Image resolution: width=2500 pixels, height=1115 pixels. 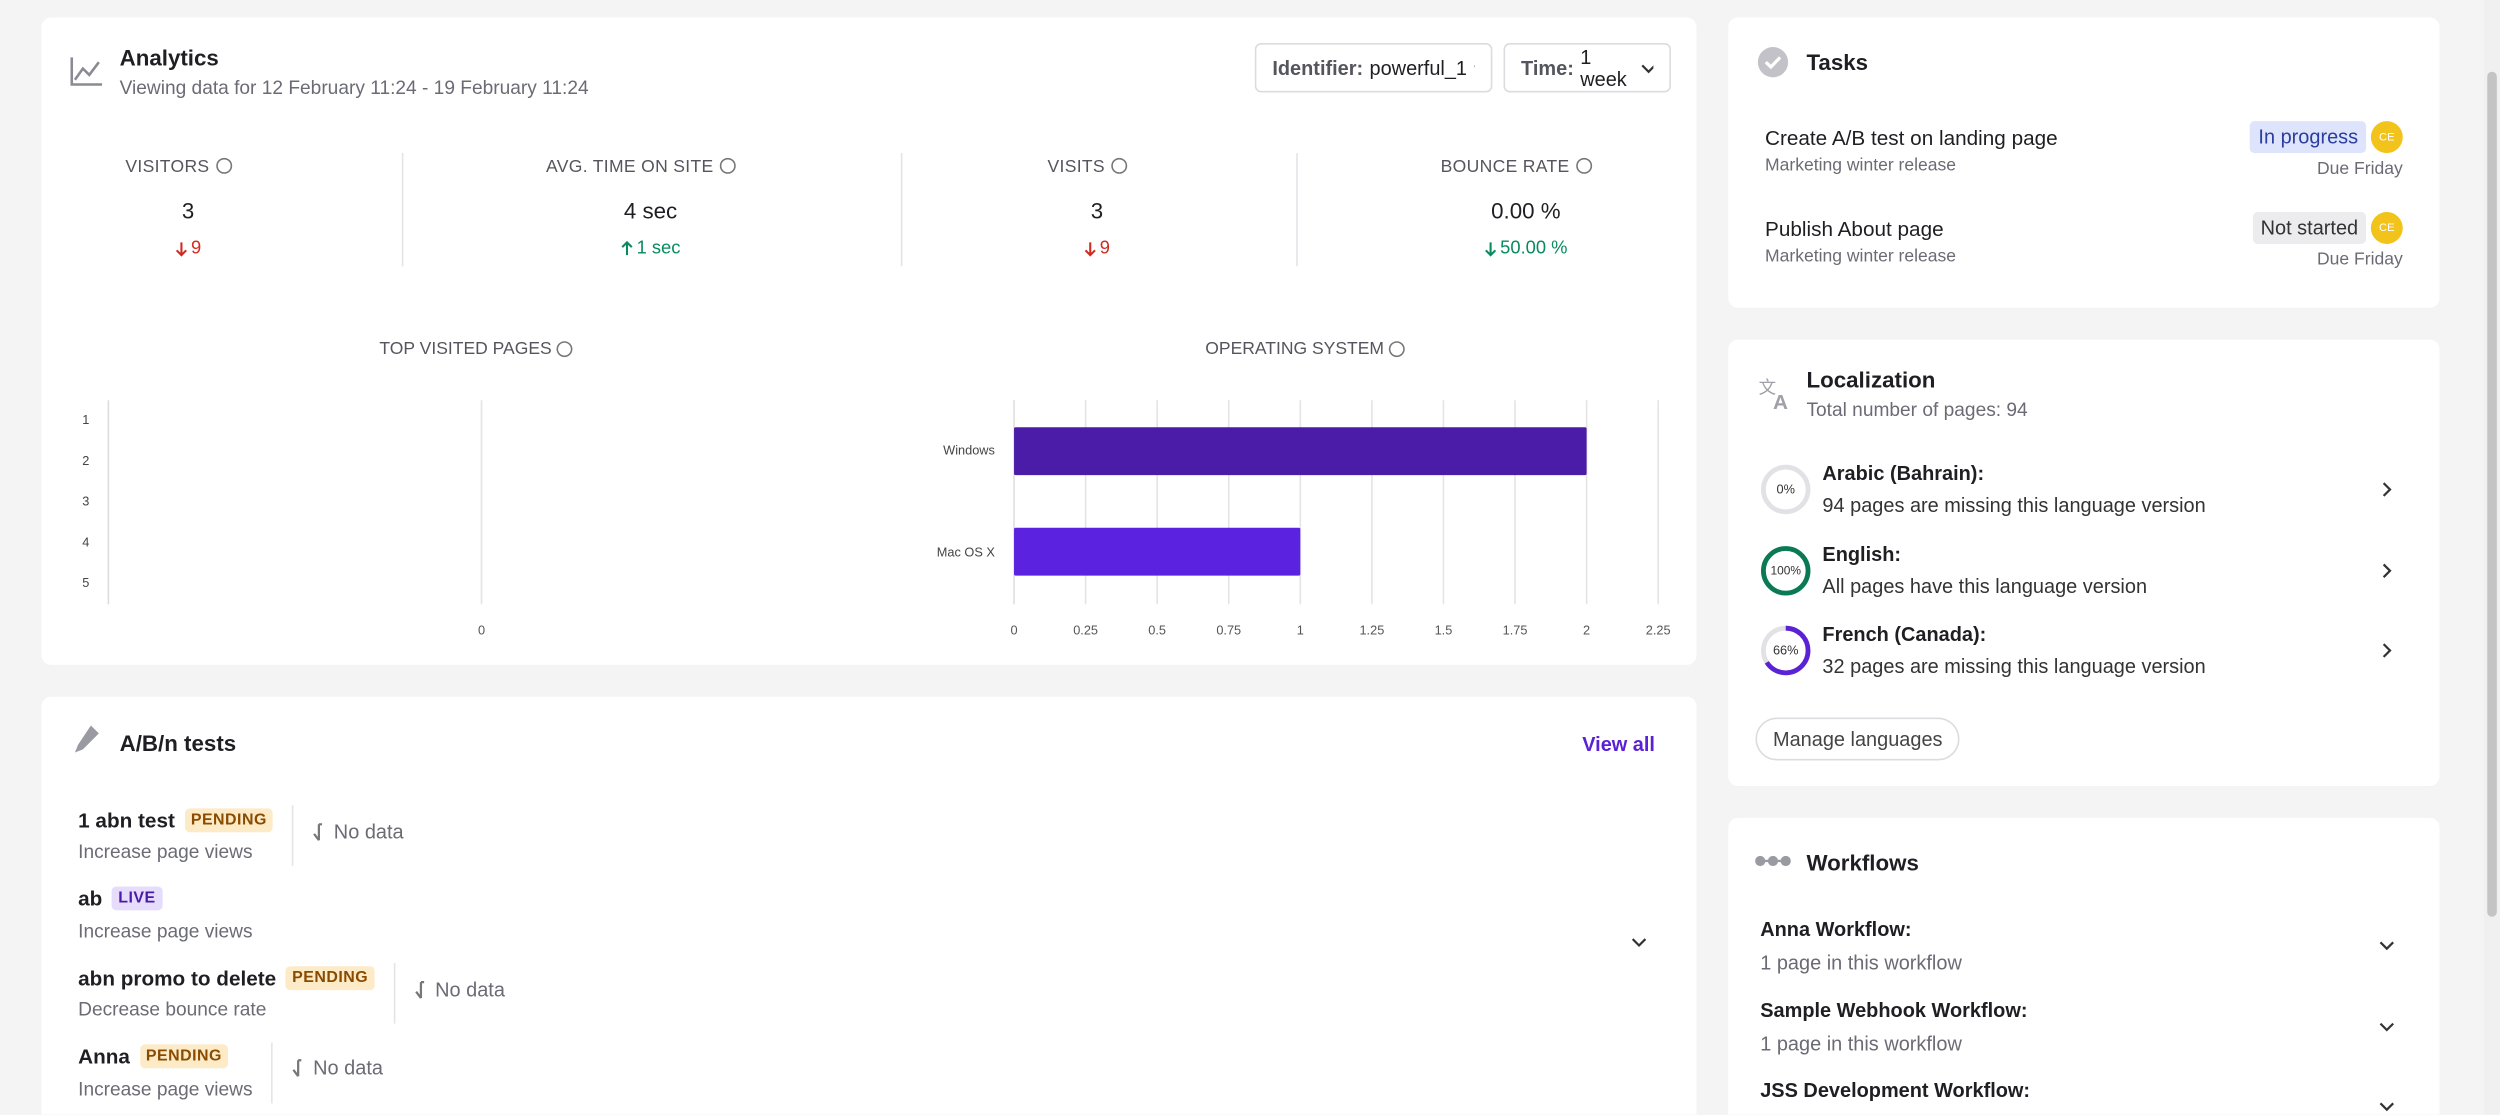 I want to click on ab-title: A/B/n tests, so click(x=178, y=743).